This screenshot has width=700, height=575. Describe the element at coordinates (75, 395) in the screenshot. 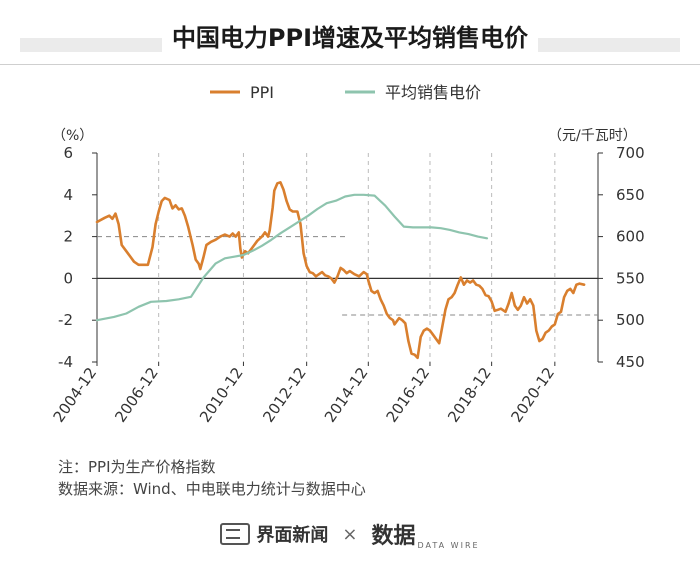

I see `x-tick-label: 2004-12` at that location.